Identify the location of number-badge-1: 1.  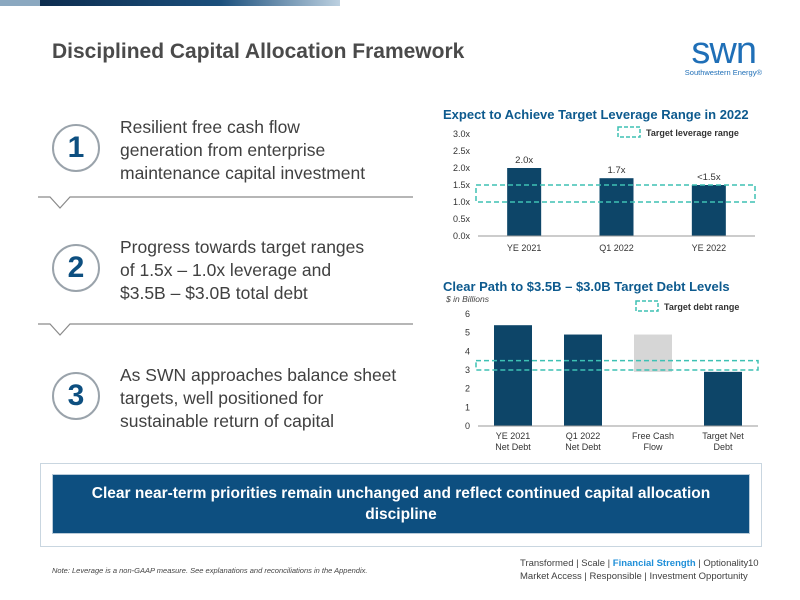
(76, 148).